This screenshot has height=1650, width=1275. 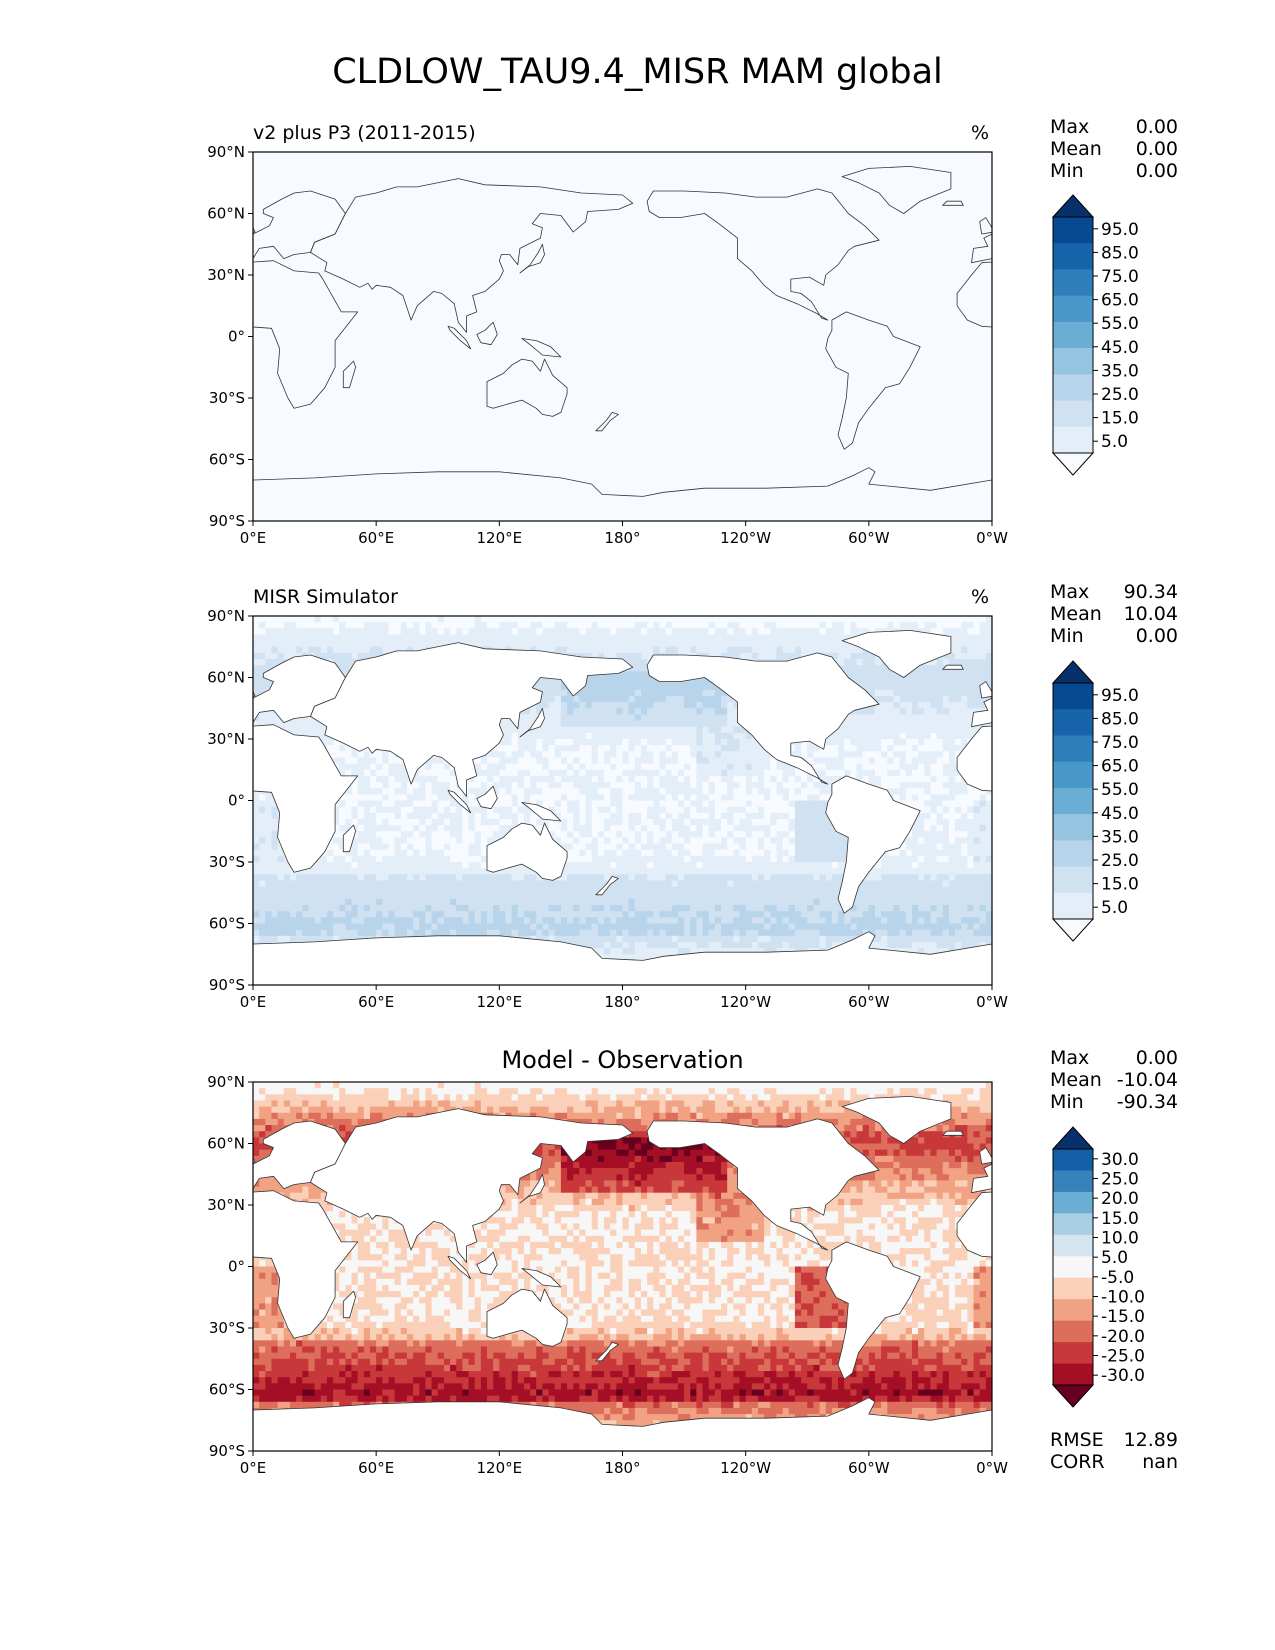 I want to click on colorbar-cell, so click(x=1073, y=361).